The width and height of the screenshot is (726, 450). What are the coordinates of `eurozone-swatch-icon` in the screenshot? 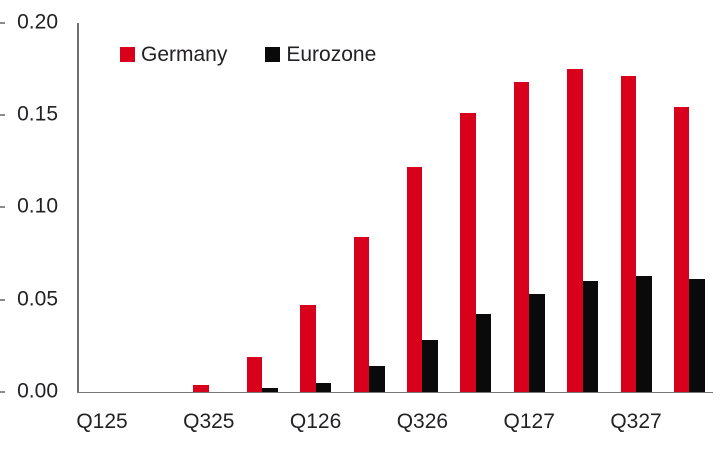 It's located at (273, 54).